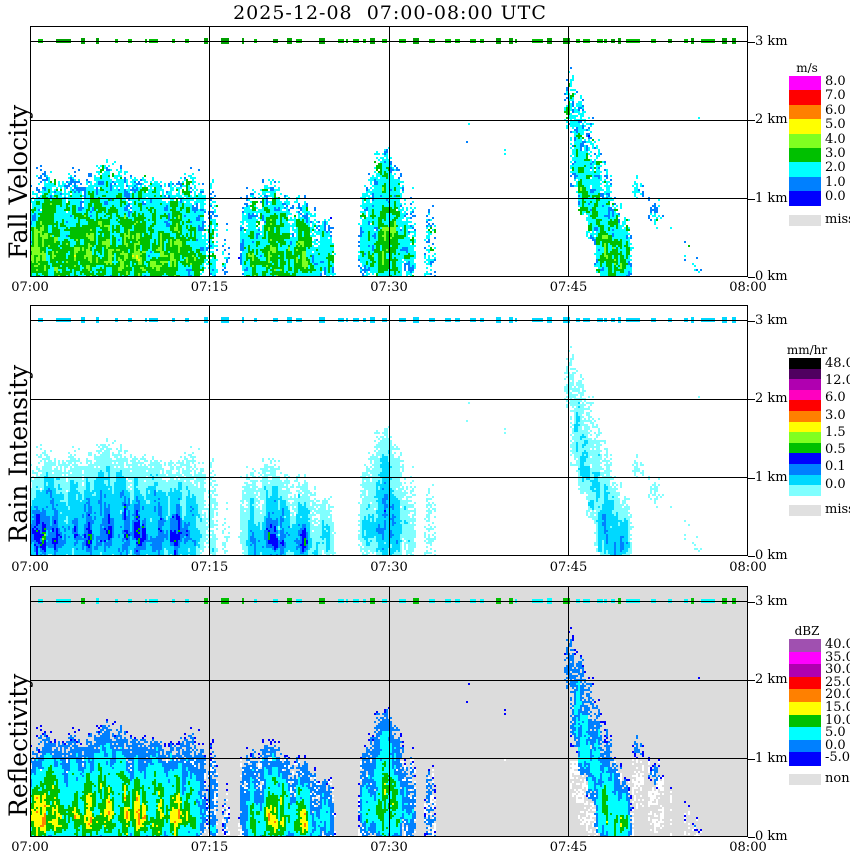 The height and width of the screenshot is (868, 850). What do you see at coordinates (835, 110) in the screenshot?
I see `colorbar-tick-label: 6.0` at bounding box center [835, 110].